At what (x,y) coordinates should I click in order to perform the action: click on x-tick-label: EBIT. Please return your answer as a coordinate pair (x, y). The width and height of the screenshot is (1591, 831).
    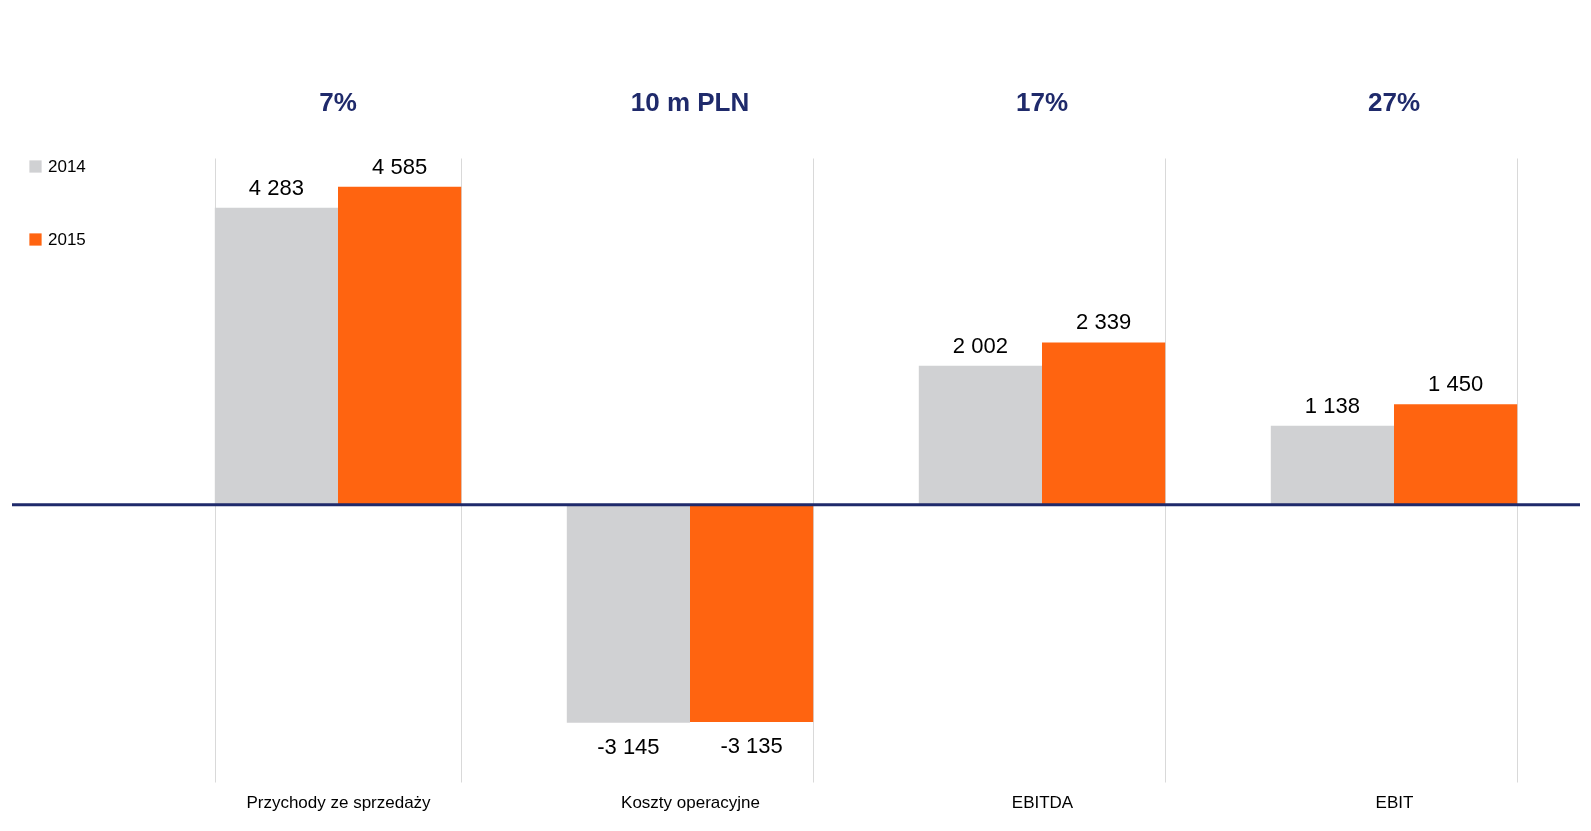
    Looking at the image, I should click on (1394, 802).